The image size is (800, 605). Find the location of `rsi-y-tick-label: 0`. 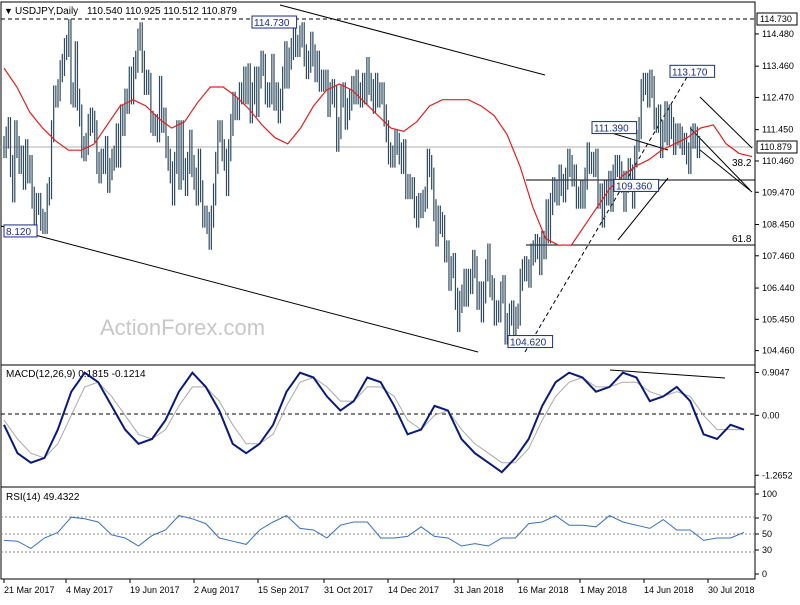

rsi-y-tick-label: 0 is located at coordinates (764, 574).